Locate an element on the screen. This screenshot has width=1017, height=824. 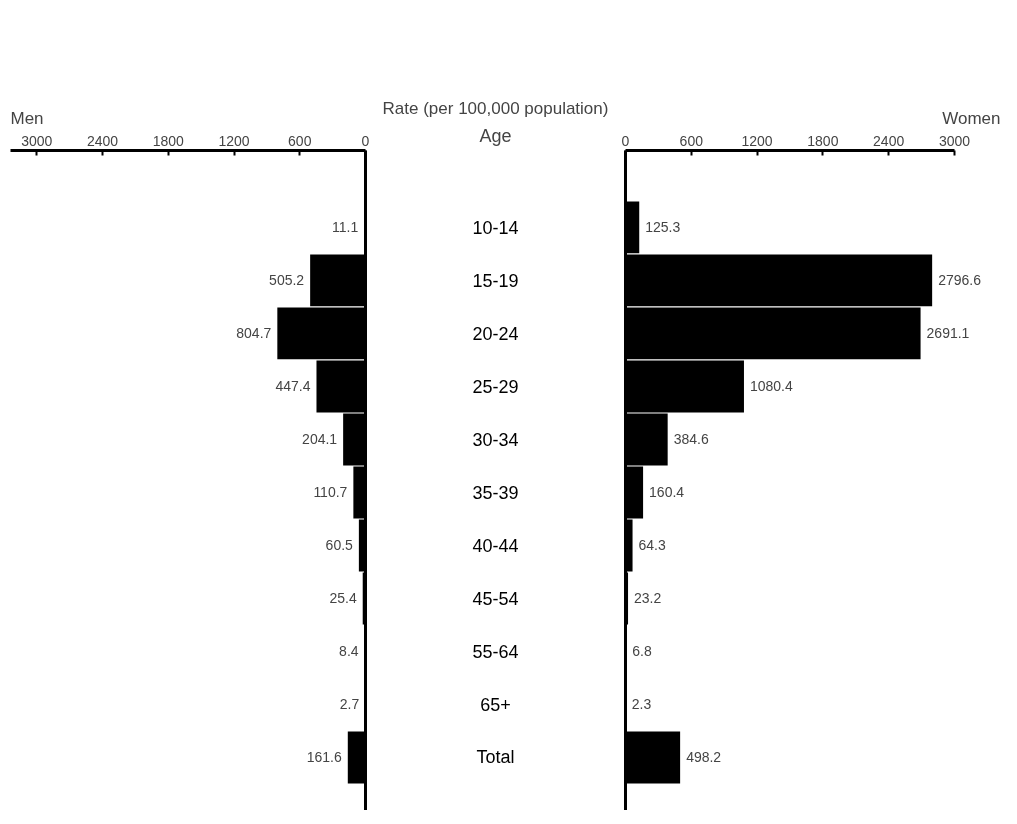
chart-title: Women is located at coordinates (971, 118).